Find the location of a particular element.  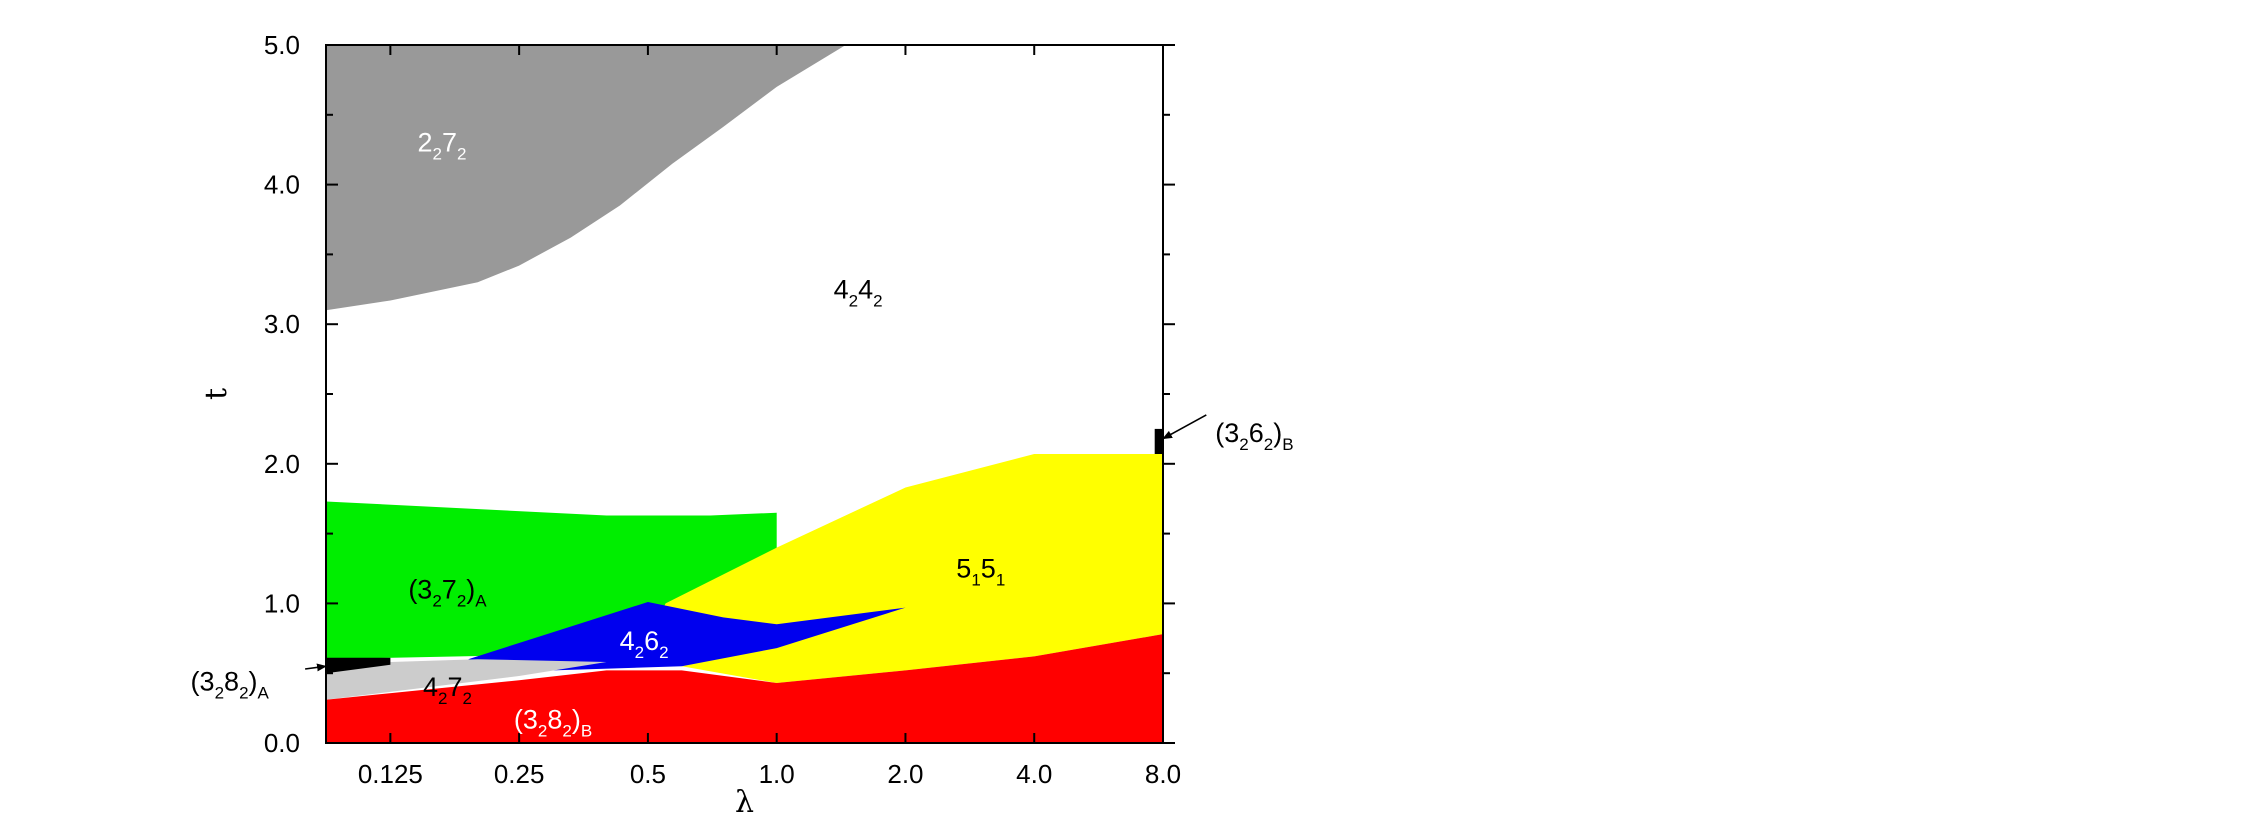

region-r382B is located at coordinates (744, 688).